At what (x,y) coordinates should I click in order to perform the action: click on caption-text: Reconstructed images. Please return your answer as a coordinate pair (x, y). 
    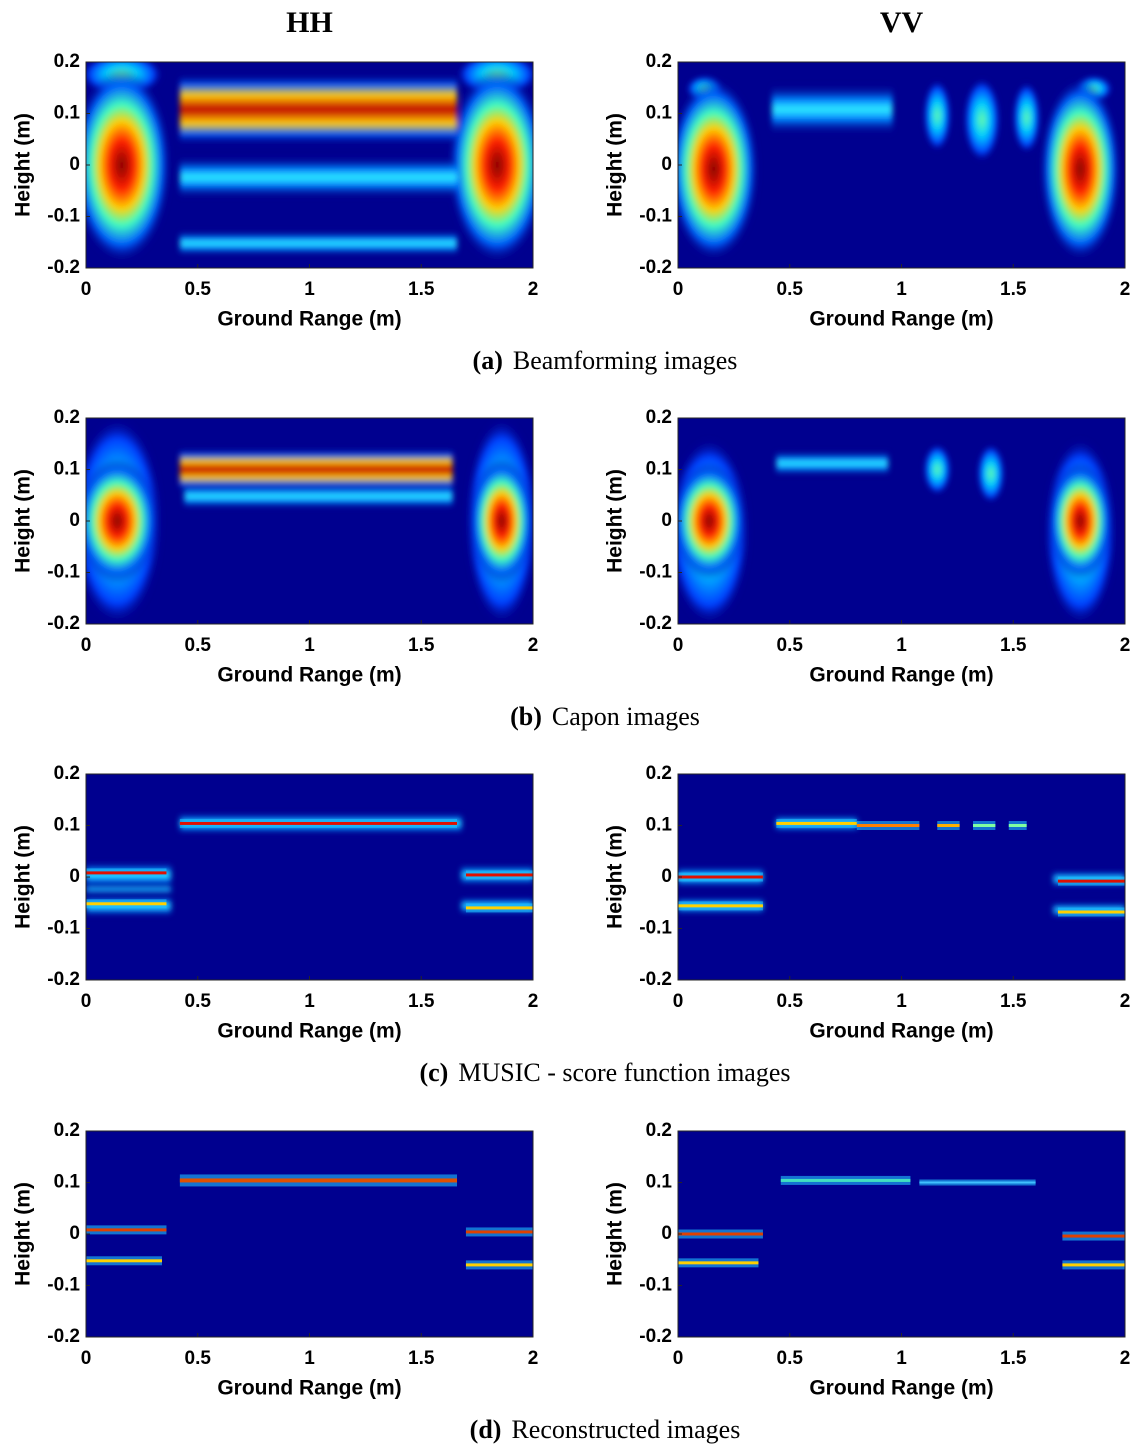
    Looking at the image, I should click on (625, 1429).